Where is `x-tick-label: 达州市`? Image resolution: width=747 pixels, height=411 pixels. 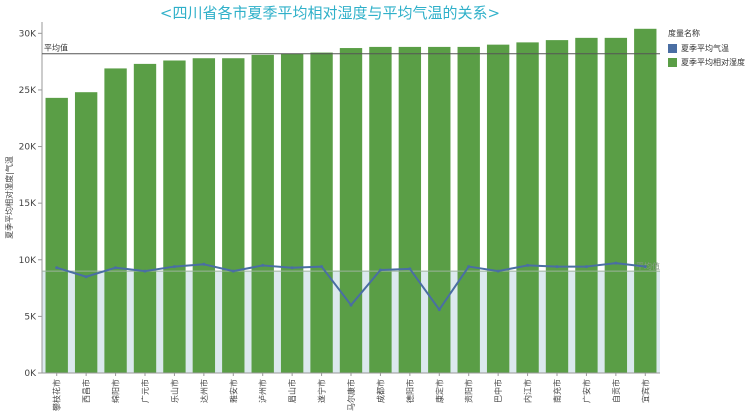
x-tick-label: 达州市 is located at coordinates (204, 391).